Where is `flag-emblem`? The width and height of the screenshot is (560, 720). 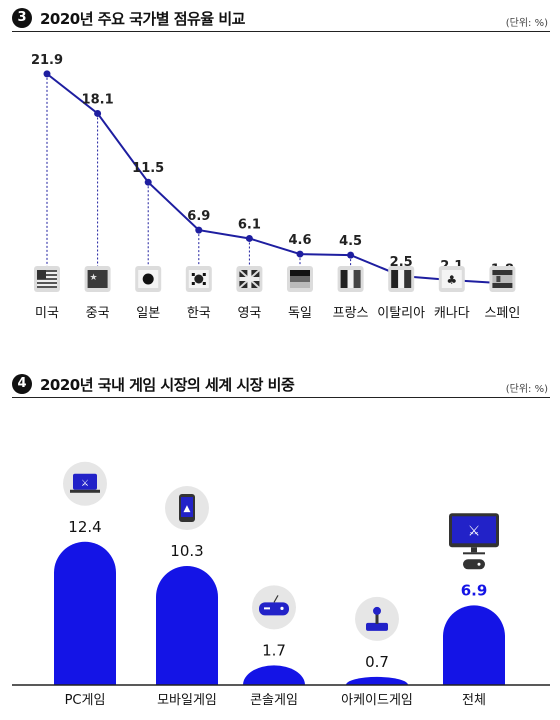 flag-emblem is located at coordinates (498, 279).